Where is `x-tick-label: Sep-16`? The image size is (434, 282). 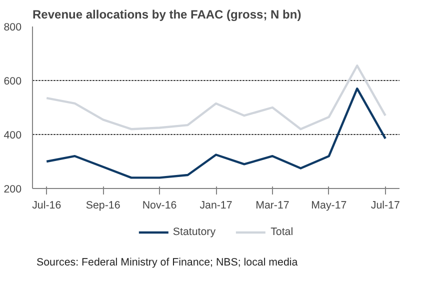 x-tick-label: Sep-16 is located at coordinates (103, 206).